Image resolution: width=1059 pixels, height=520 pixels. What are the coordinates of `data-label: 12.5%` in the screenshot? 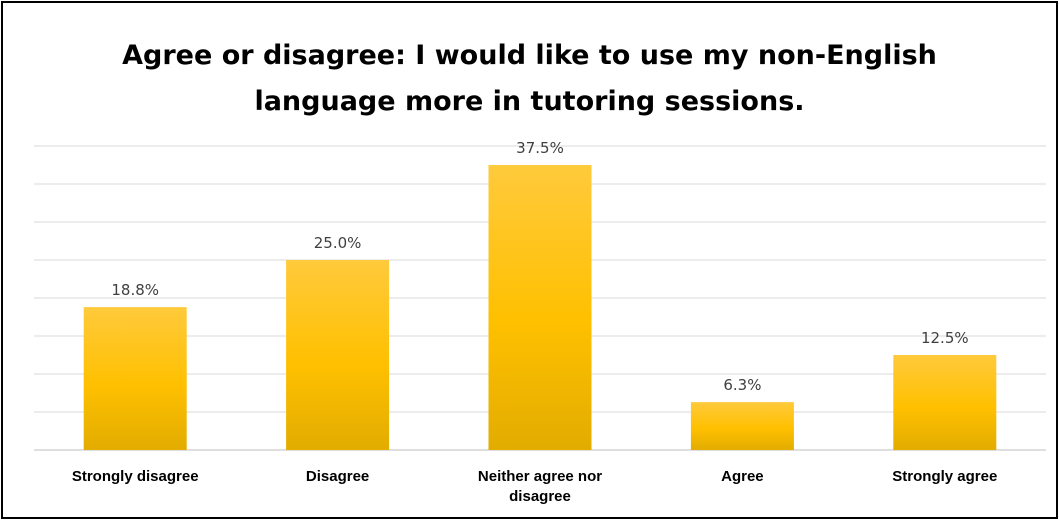 It's located at (945, 338).